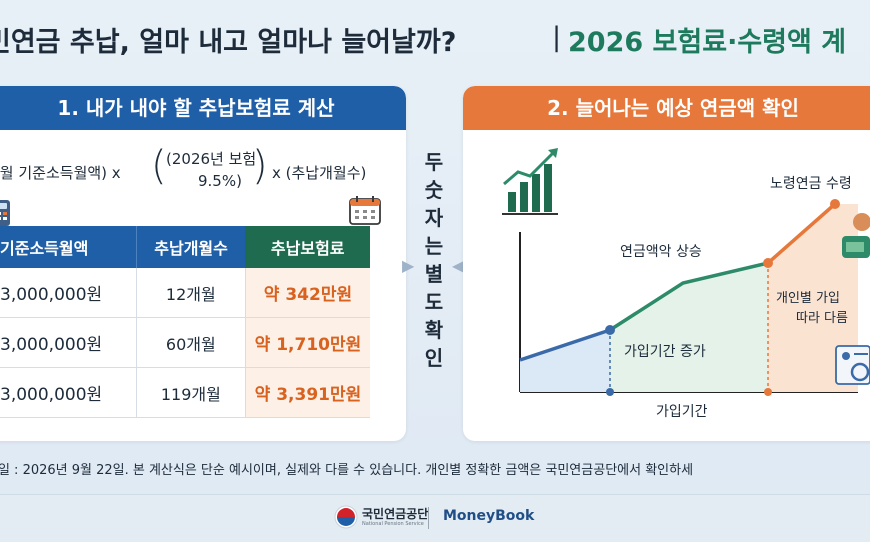 The image size is (870, 542). I want to click on formula-rate-line1: (2026년 보험, so click(211, 159).